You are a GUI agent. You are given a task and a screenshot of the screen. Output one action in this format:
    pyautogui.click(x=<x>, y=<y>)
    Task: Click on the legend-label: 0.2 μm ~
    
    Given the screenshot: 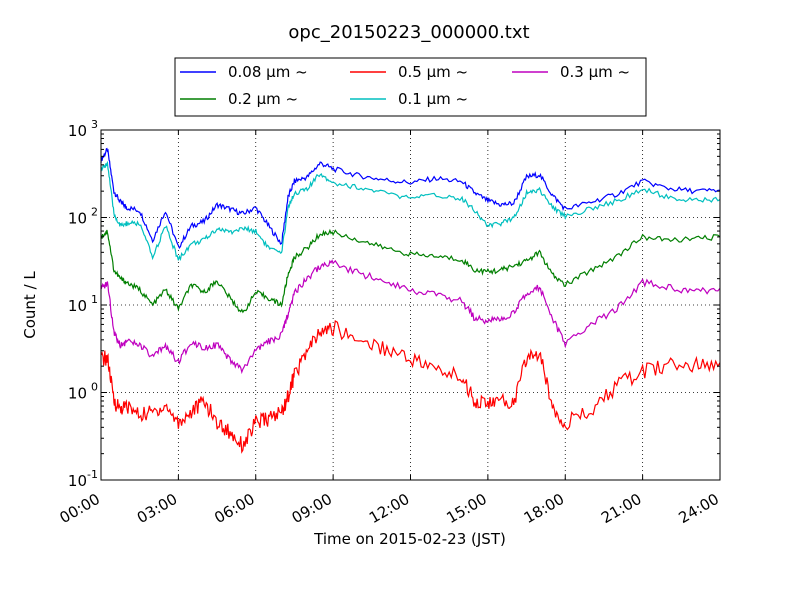 What is the action you would take?
    pyautogui.click(x=263, y=99)
    